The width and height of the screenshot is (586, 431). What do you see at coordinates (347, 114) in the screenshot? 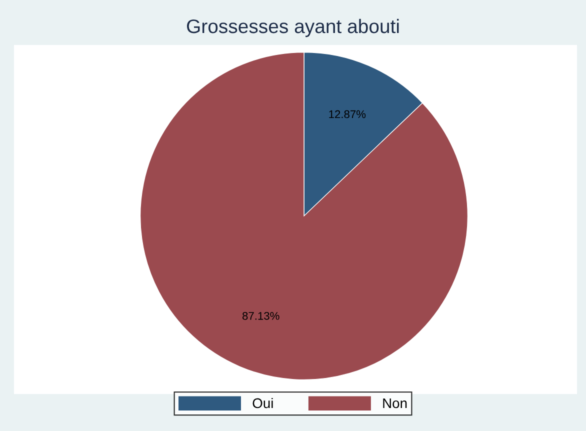
I see `data-label: 12.87%` at bounding box center [347, 114].